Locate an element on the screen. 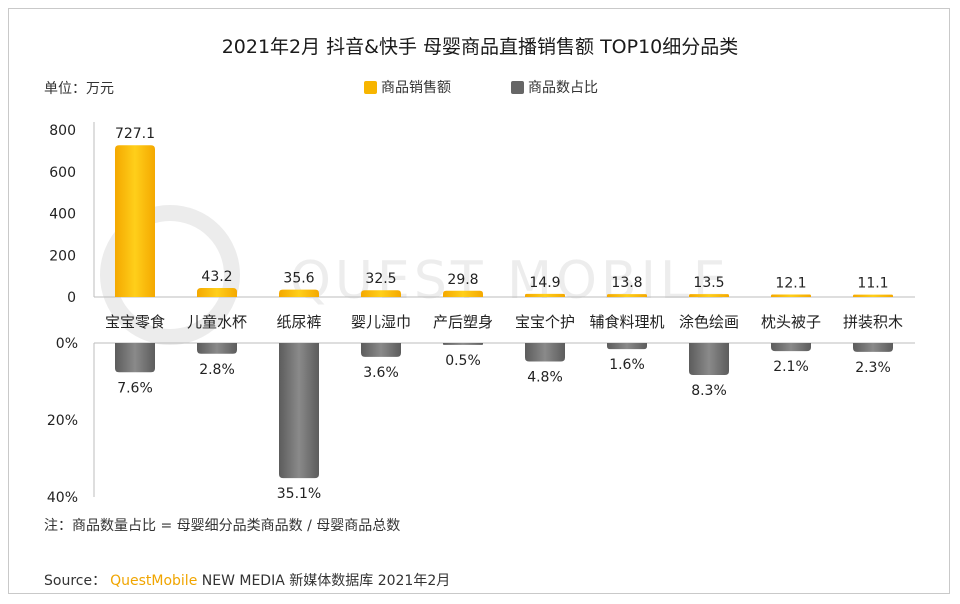 The height and width of the screenshot is (604, 960). share-value-label: 2.1% is located at coordinates (791, 367).